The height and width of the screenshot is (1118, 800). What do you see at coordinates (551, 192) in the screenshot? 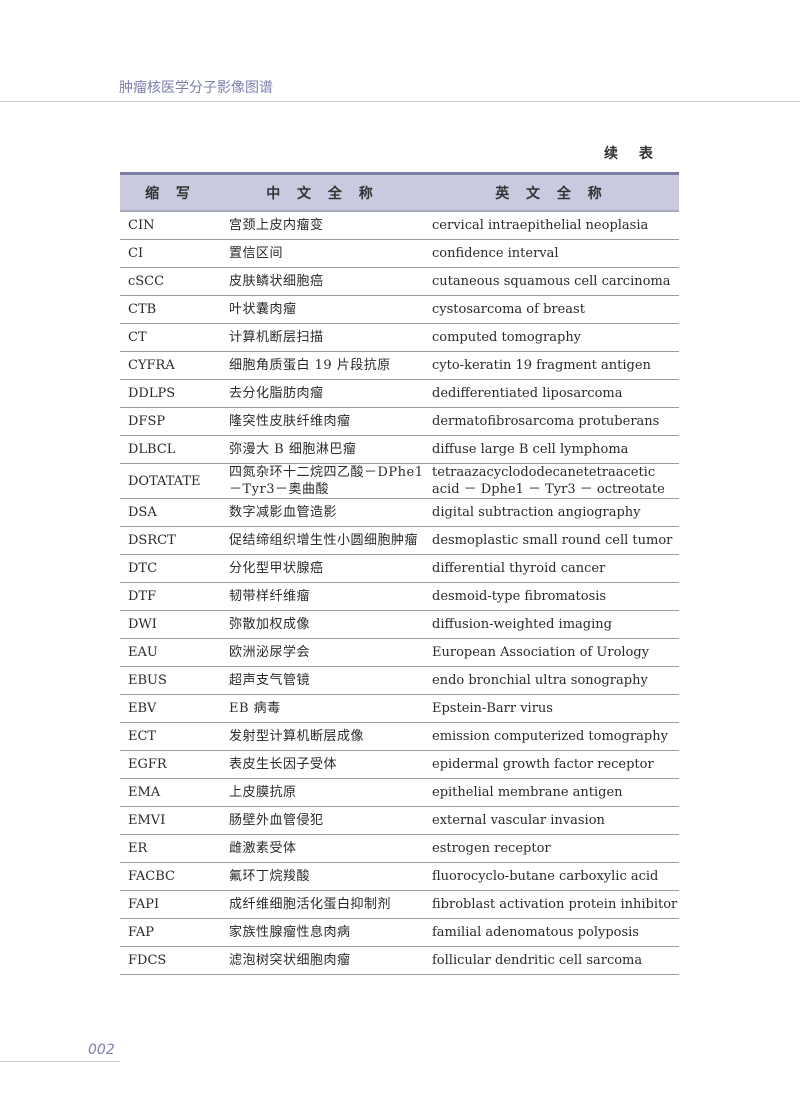
I see `column-header-english: 英 文 全 称` at bounding box center [551, 192].